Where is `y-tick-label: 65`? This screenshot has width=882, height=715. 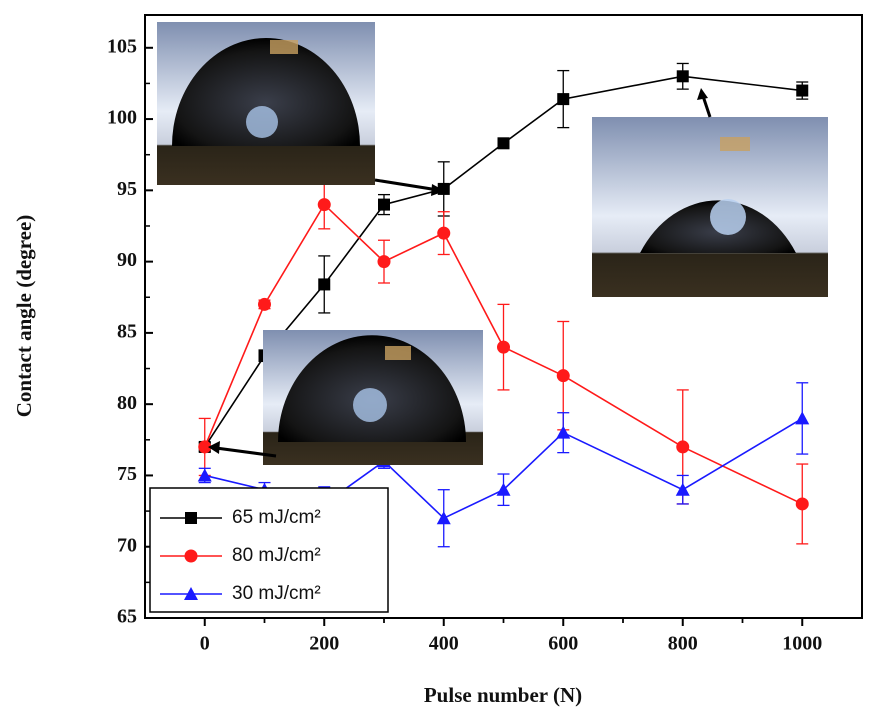
y-tick-label: 65 is located at coordinates (127, 617).